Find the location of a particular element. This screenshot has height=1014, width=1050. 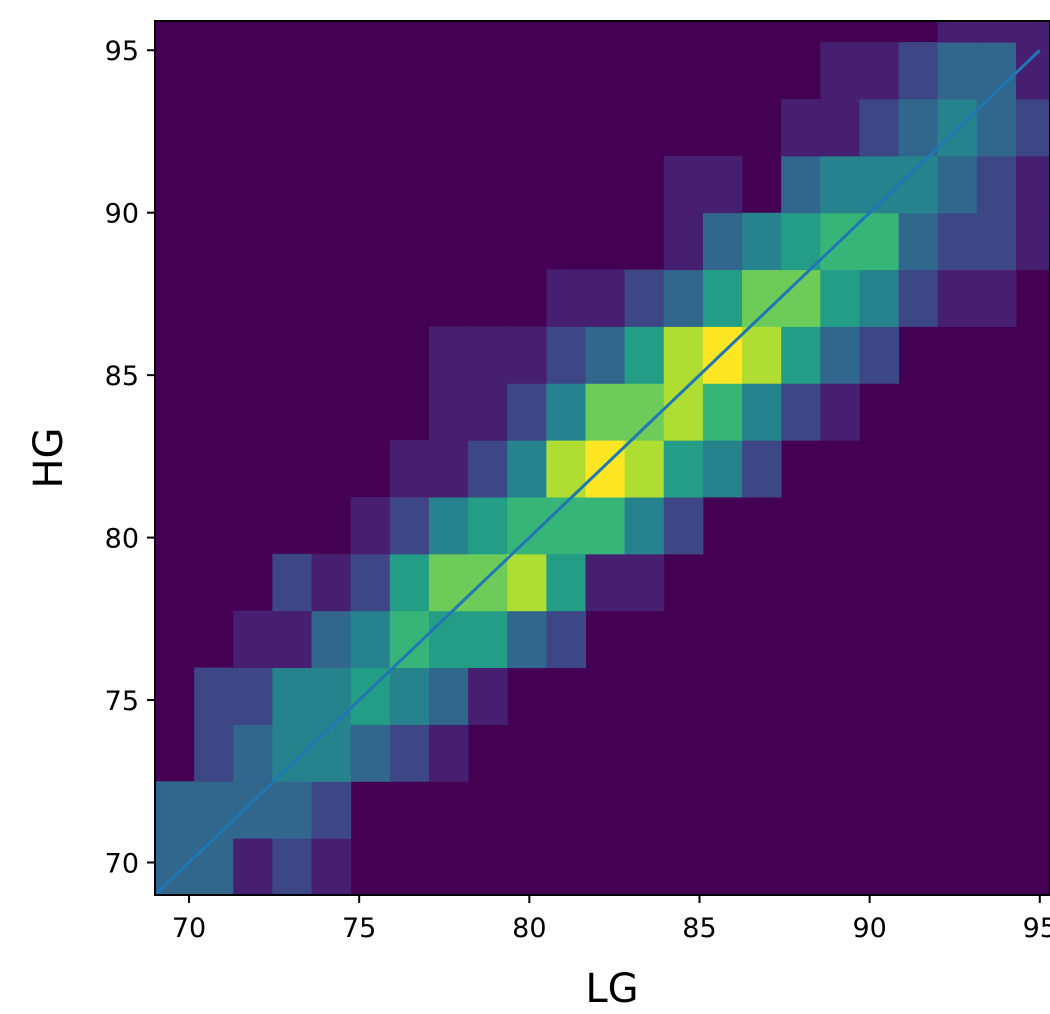

x-tick-label: 70 is located at coordinates (189, 928).